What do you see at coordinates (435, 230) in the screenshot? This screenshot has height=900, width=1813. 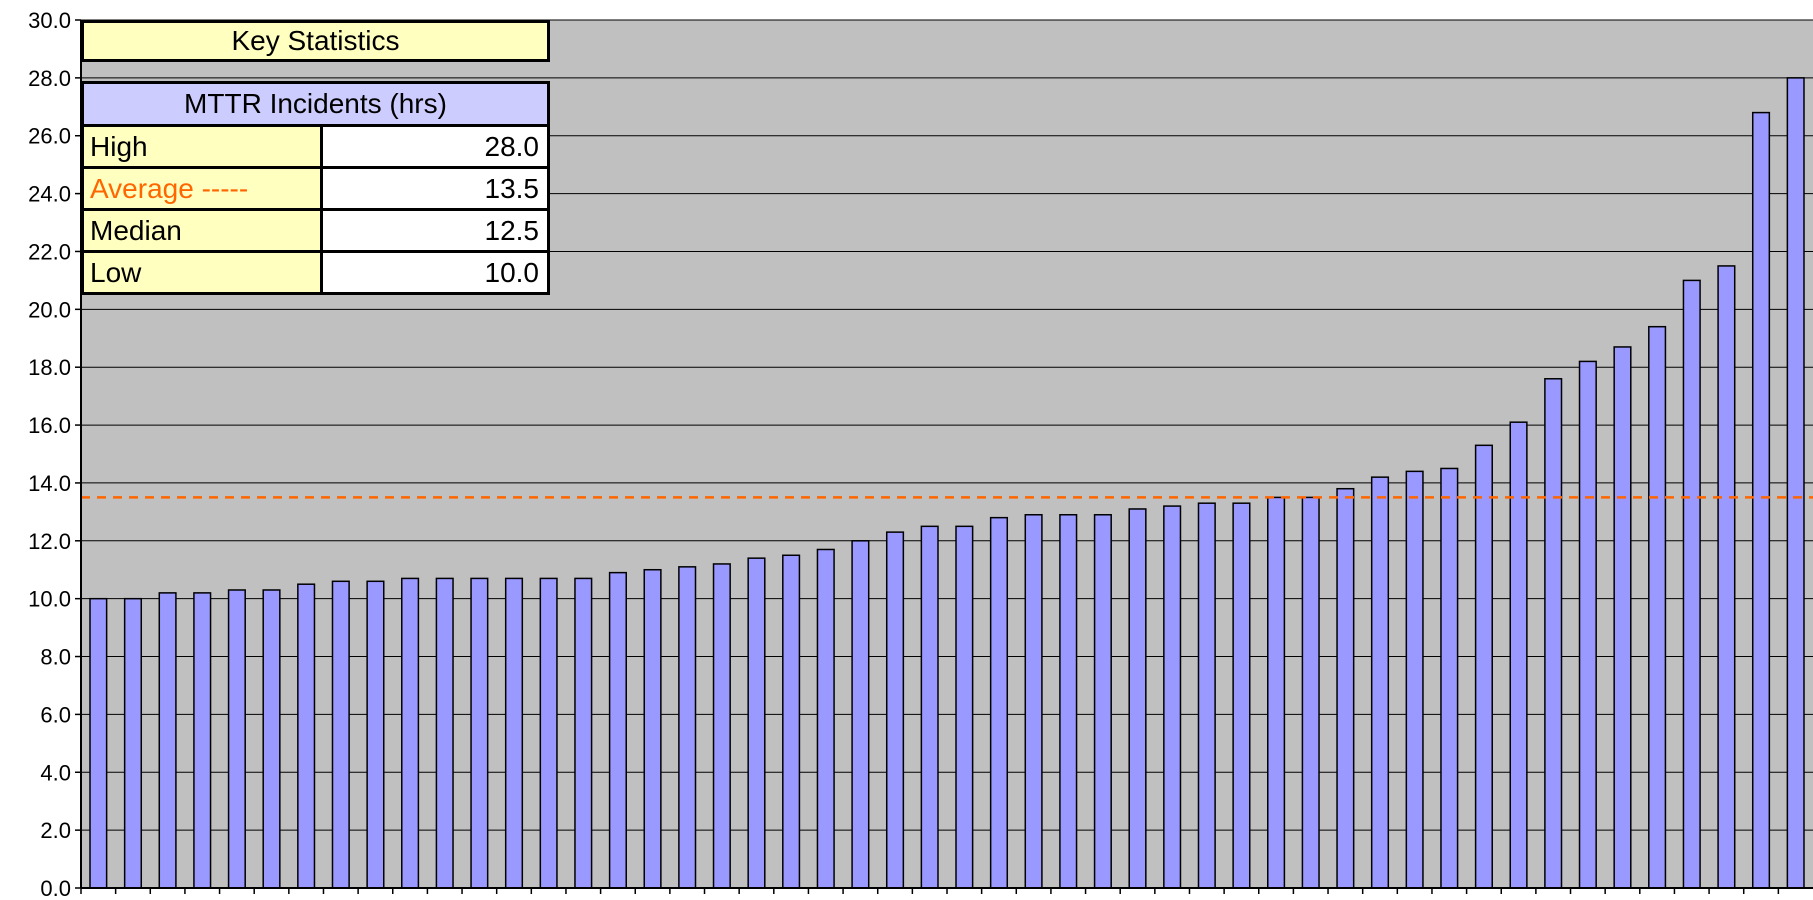 I see `stats-value-median: 12.5` at bounding box center [435, 230].